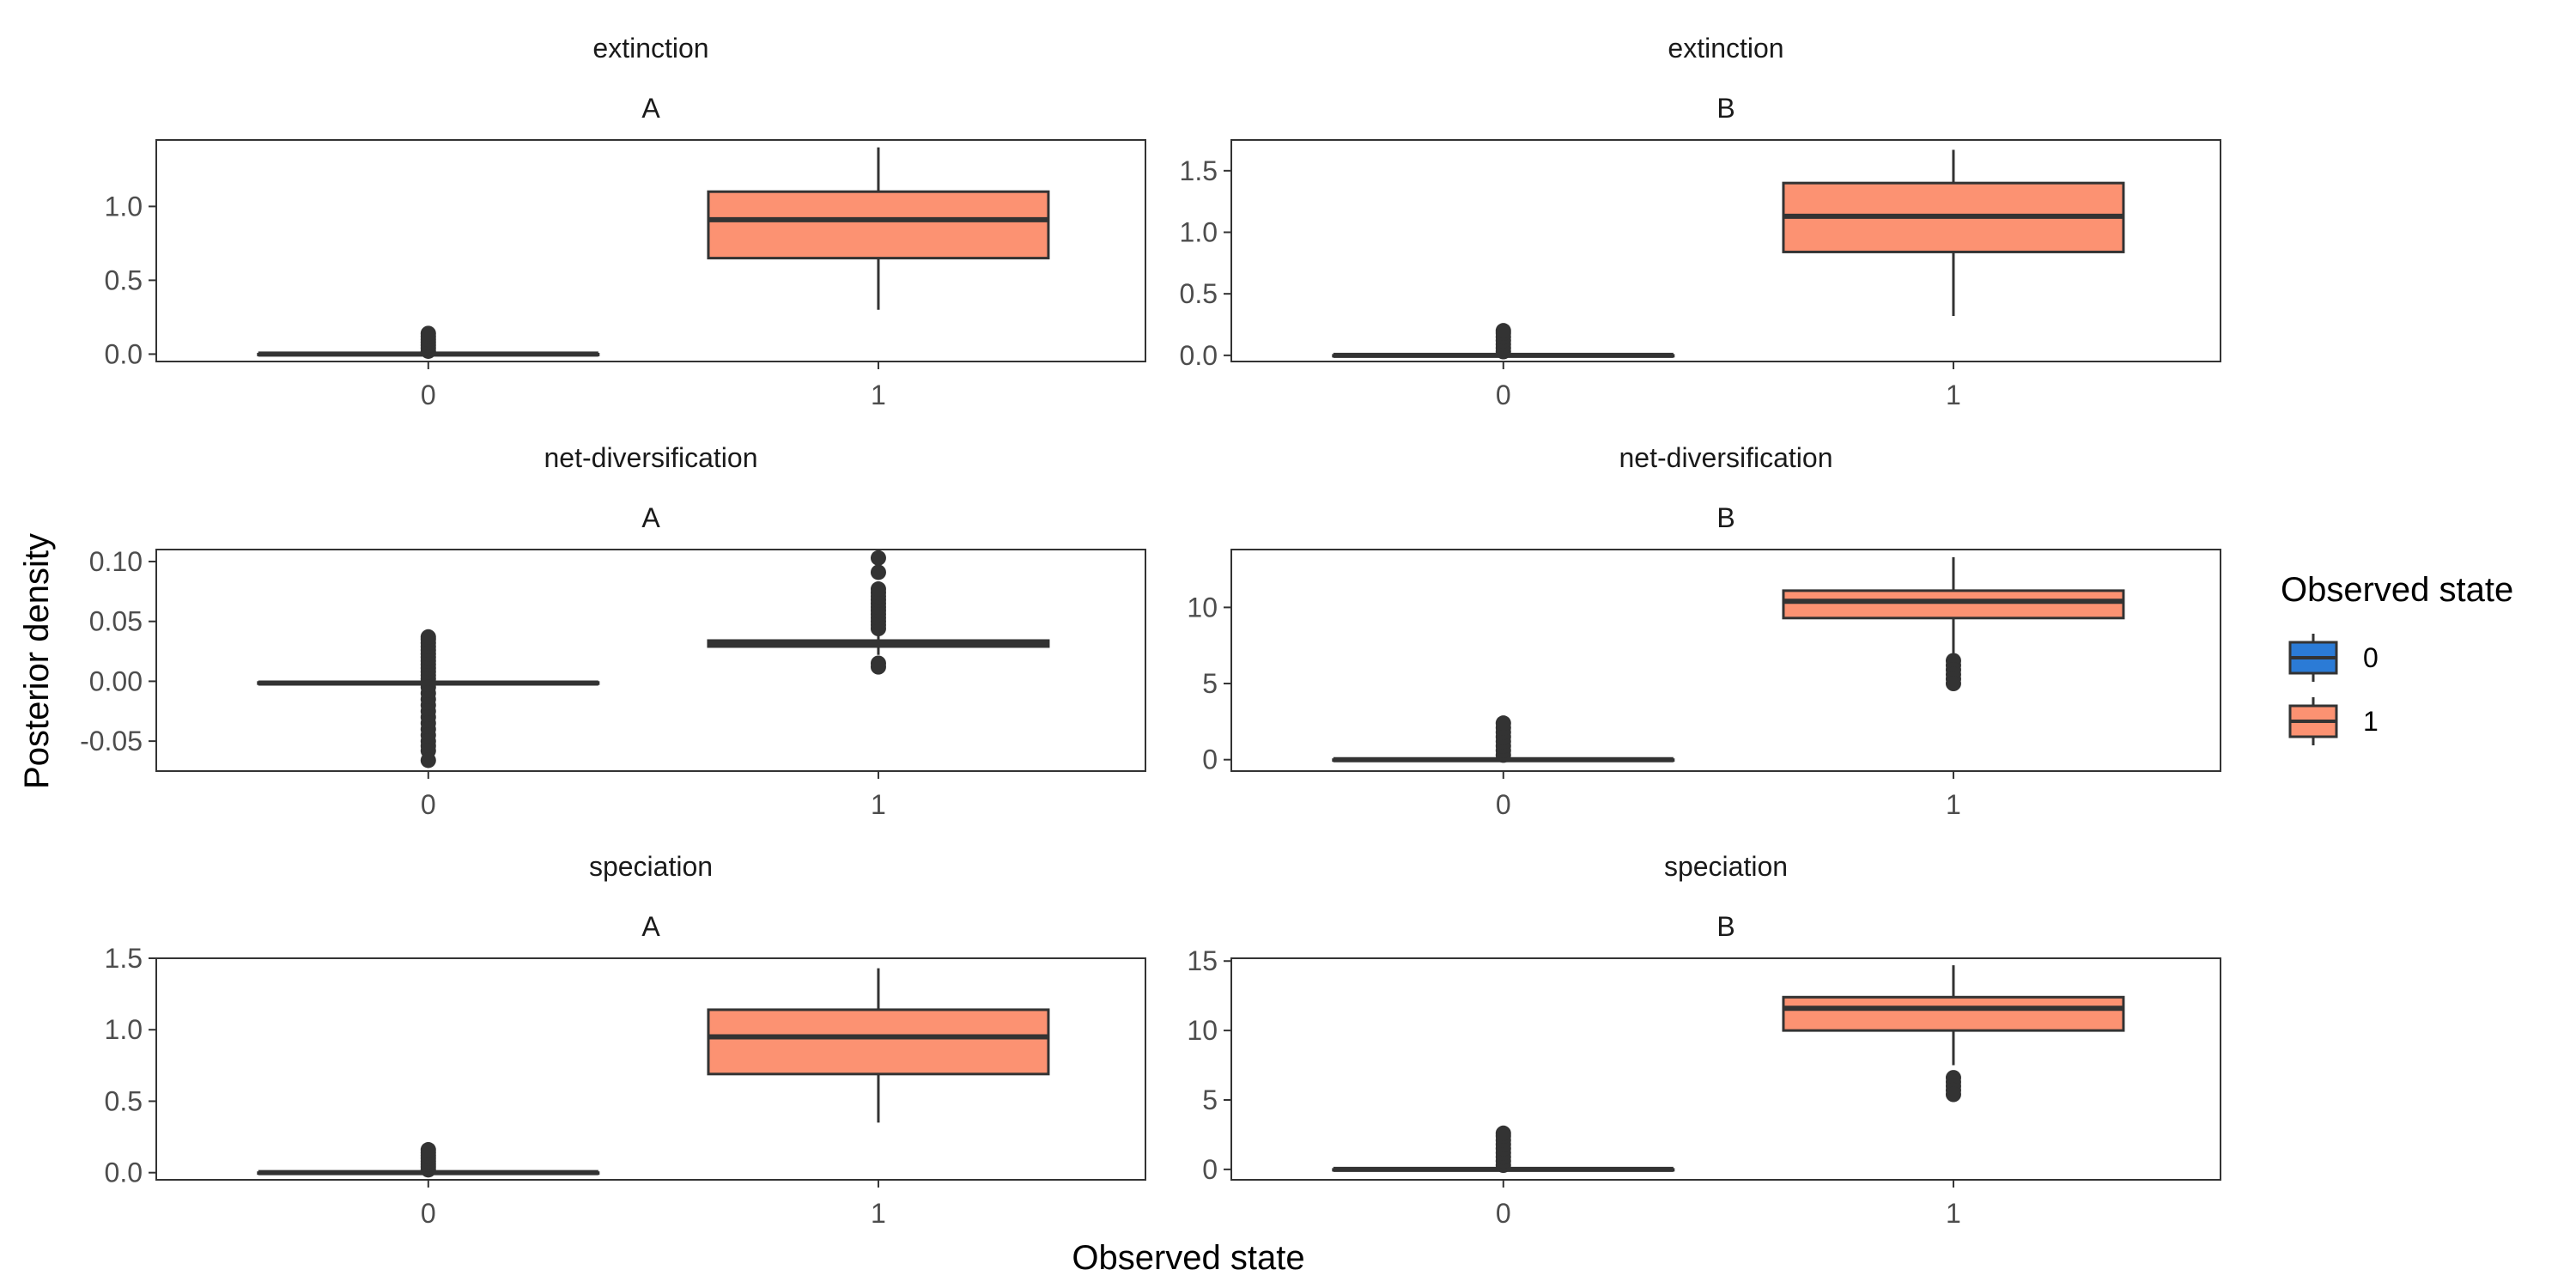  Describe the element at coordinates (2371, 722) in the screenshot. I see `legend-label: 1` at that location.